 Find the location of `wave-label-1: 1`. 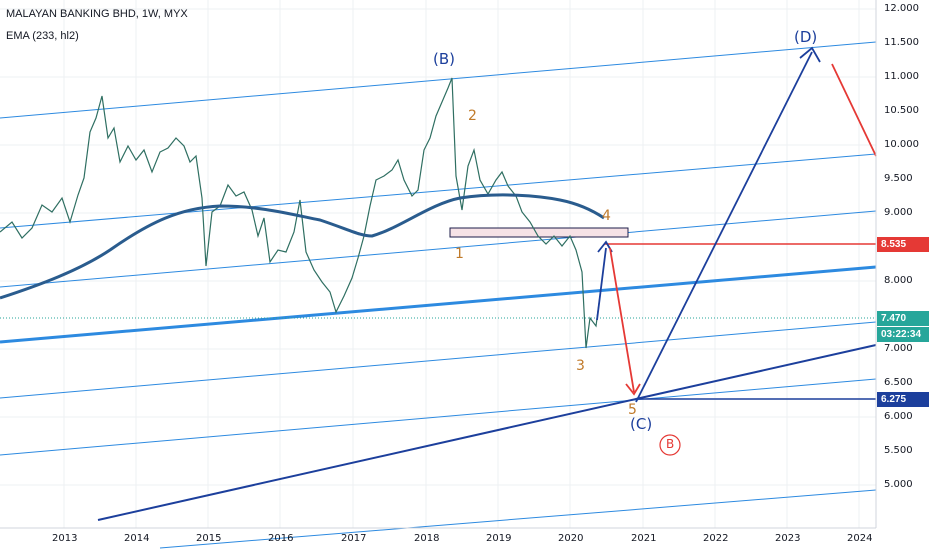

wave-label-1: 1 is located at coordinates (459, 254).